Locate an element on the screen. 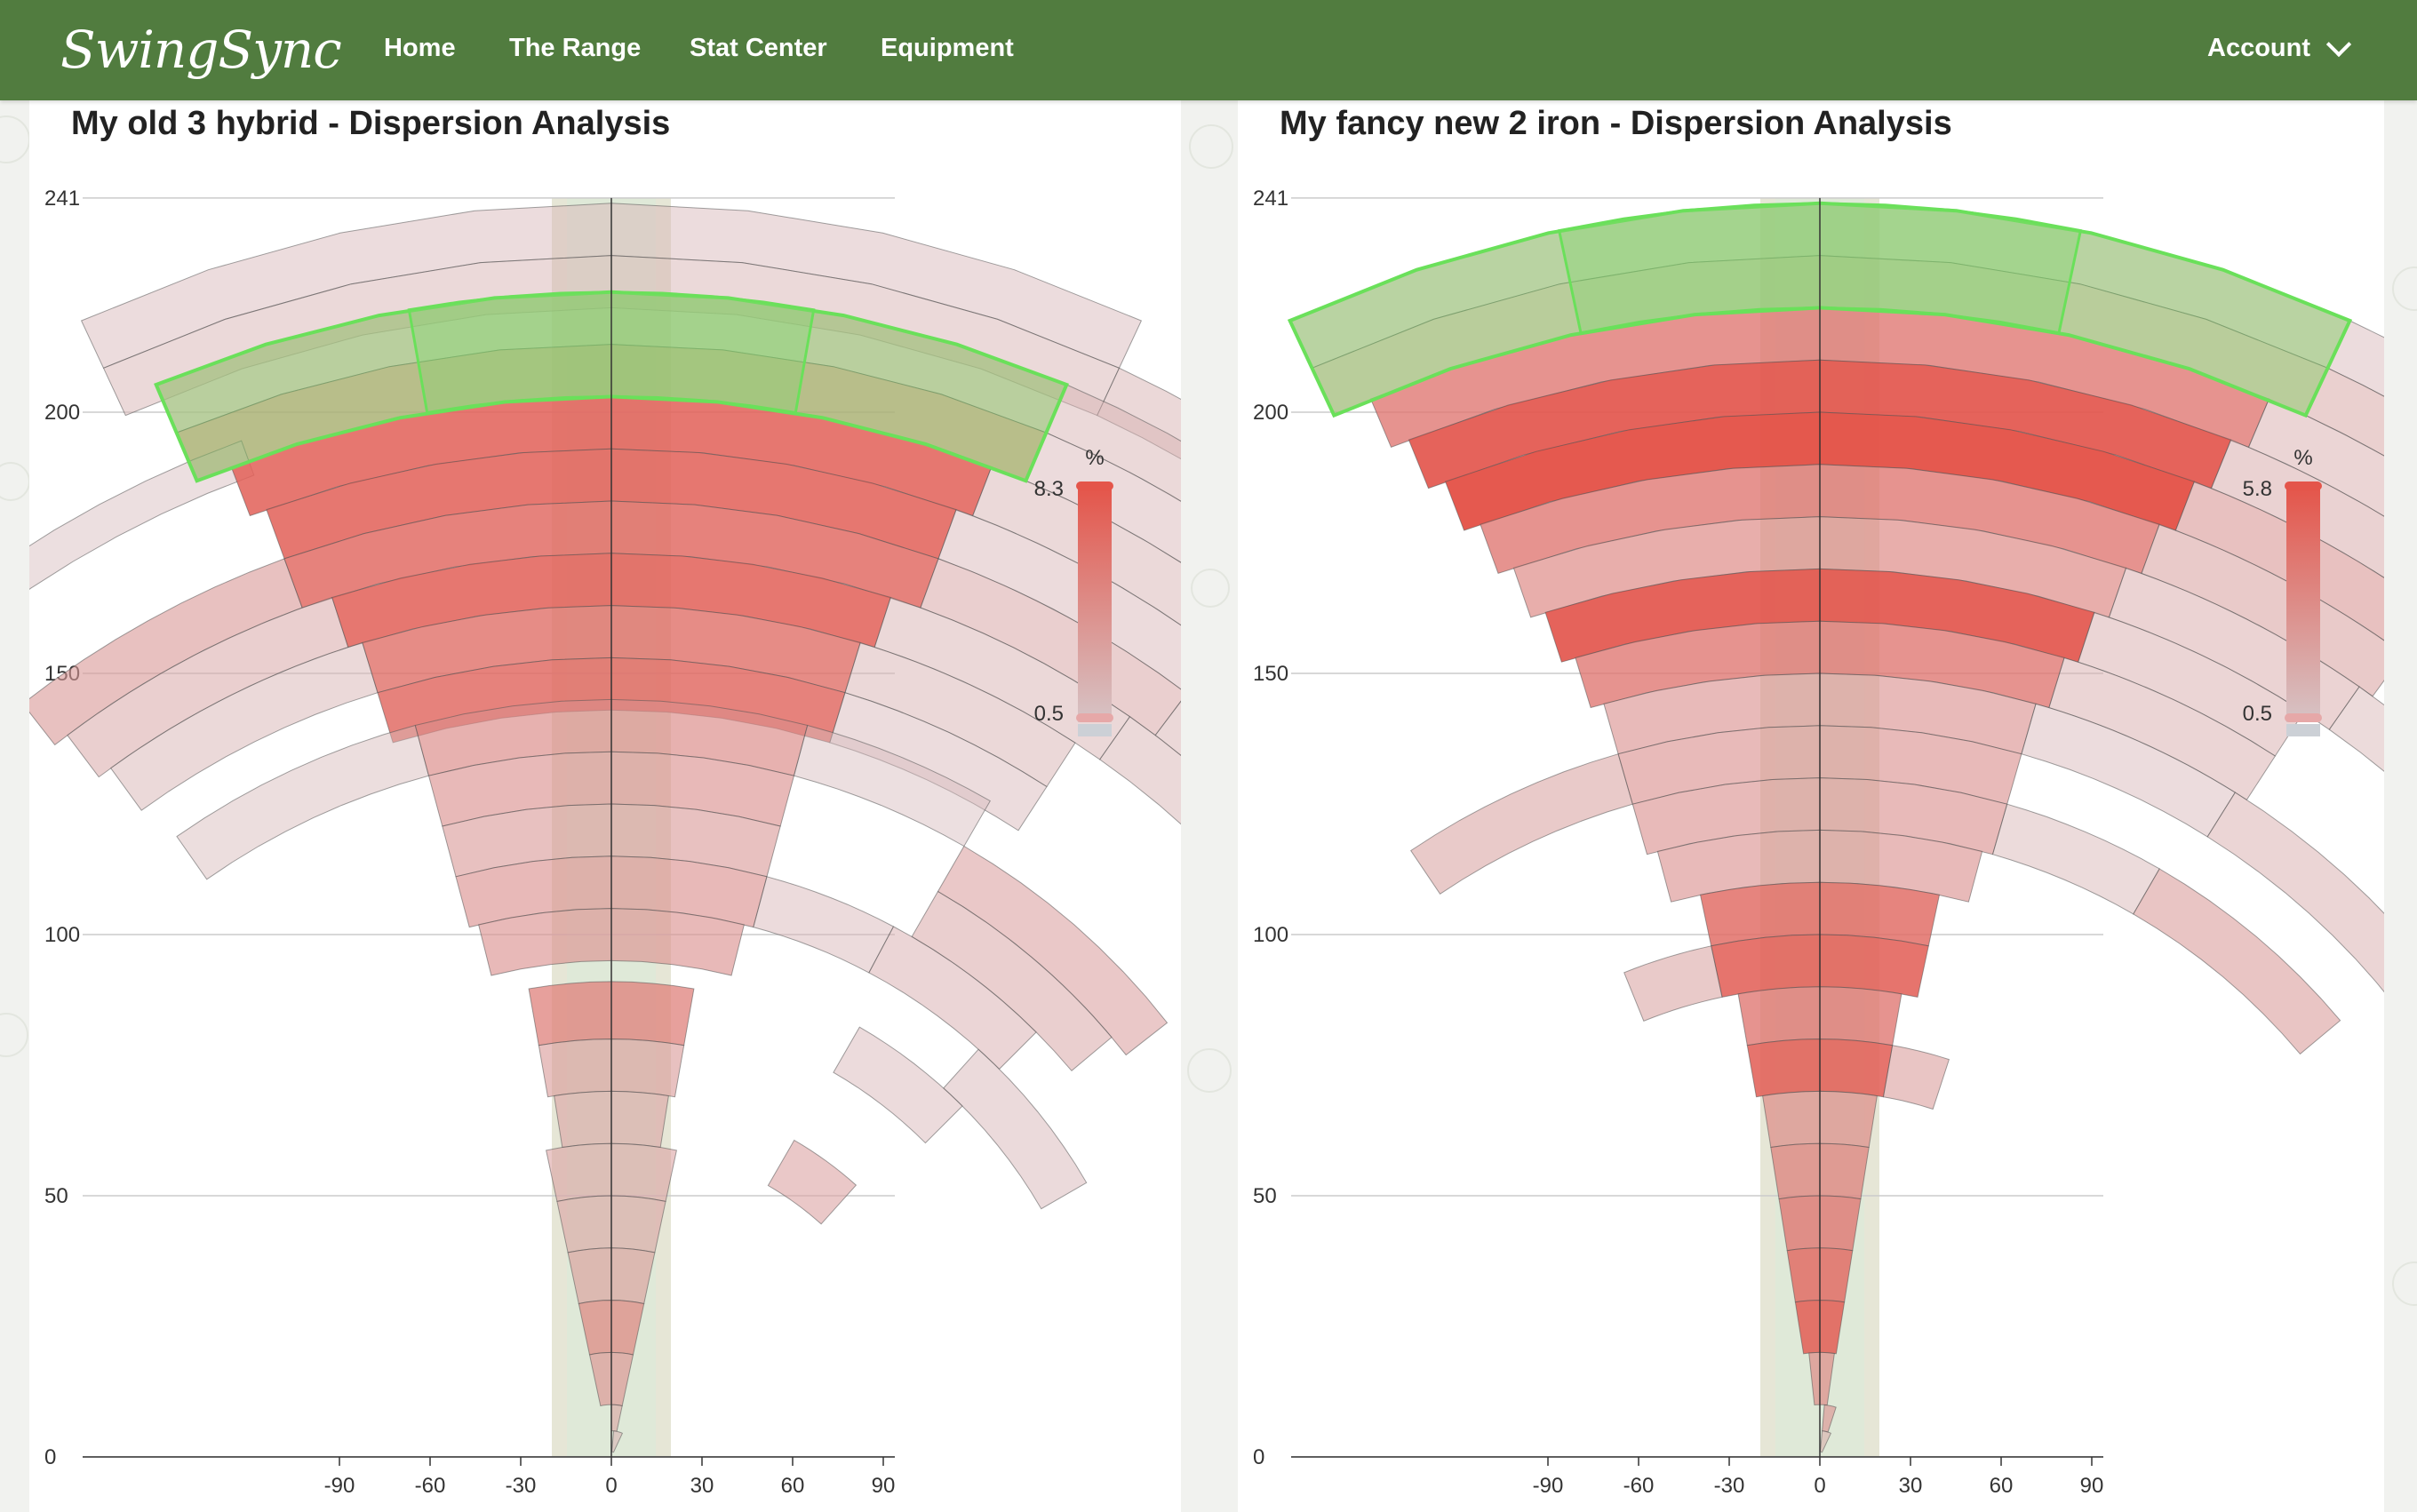 The image size is (2417, 1512). nav-the-range: The Range is located at coordinates (575, 48).